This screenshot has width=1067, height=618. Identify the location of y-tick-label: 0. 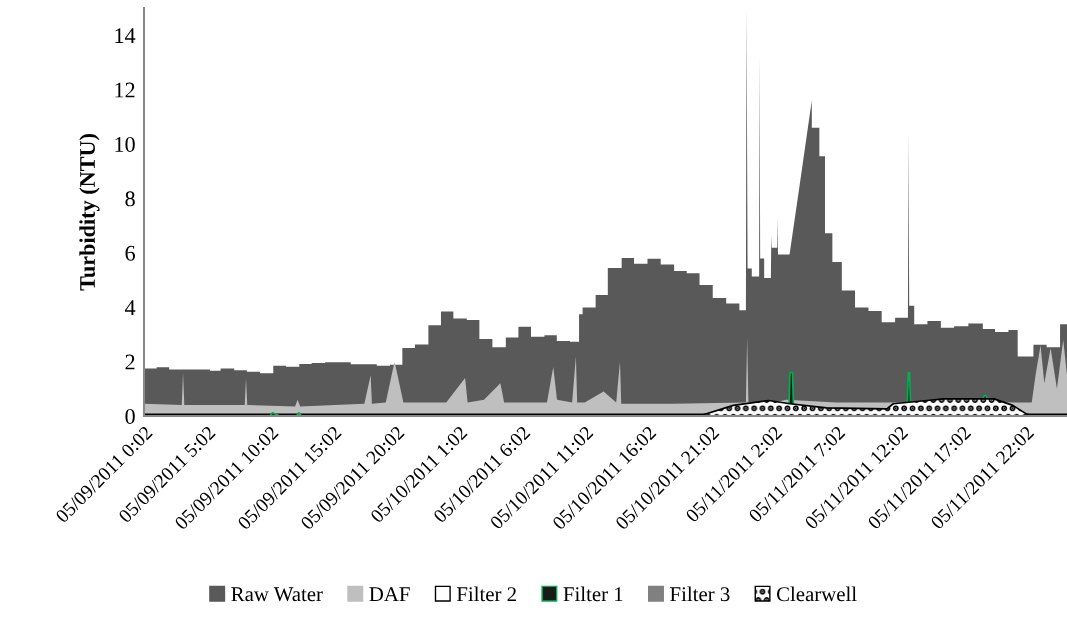
(130, 416).